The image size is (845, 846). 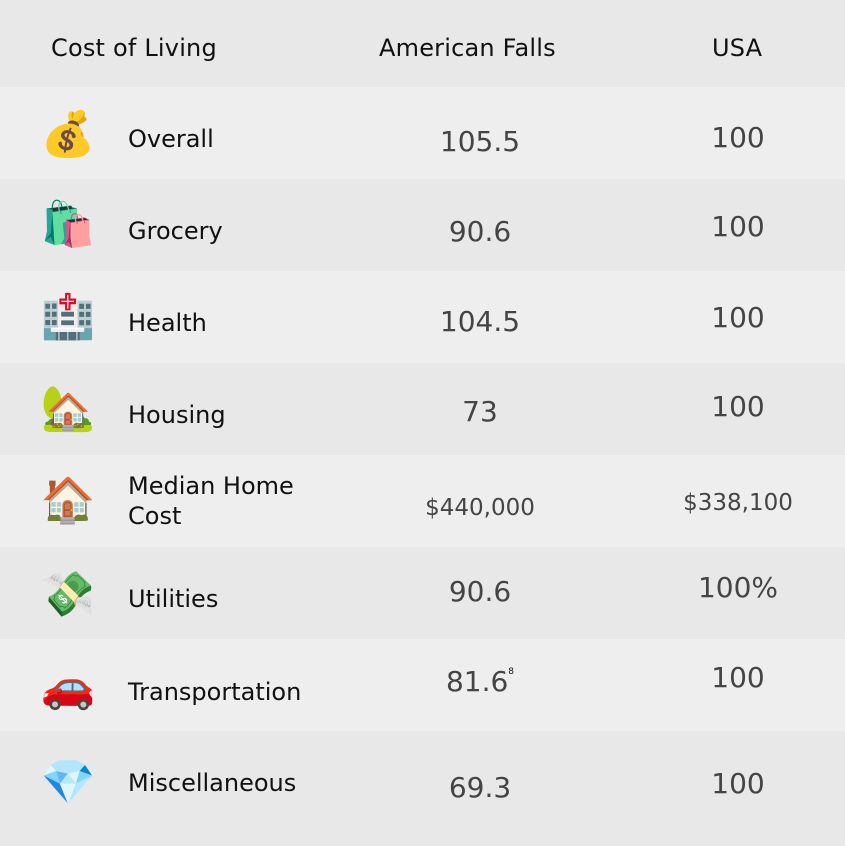 I want to click on table-header: Cost of Living American Falls USA, so click(x=422, y=43).